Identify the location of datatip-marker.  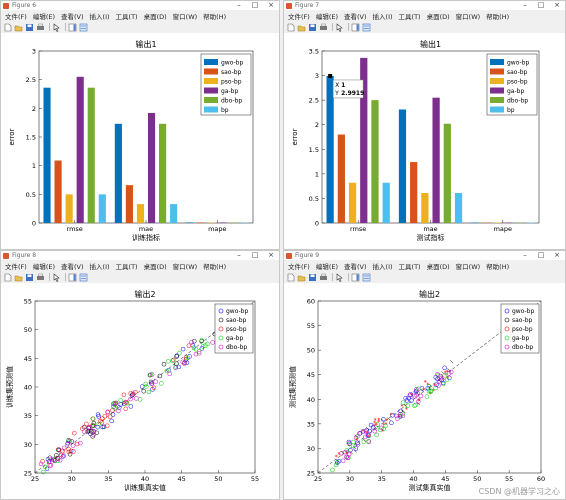
(330, 75).